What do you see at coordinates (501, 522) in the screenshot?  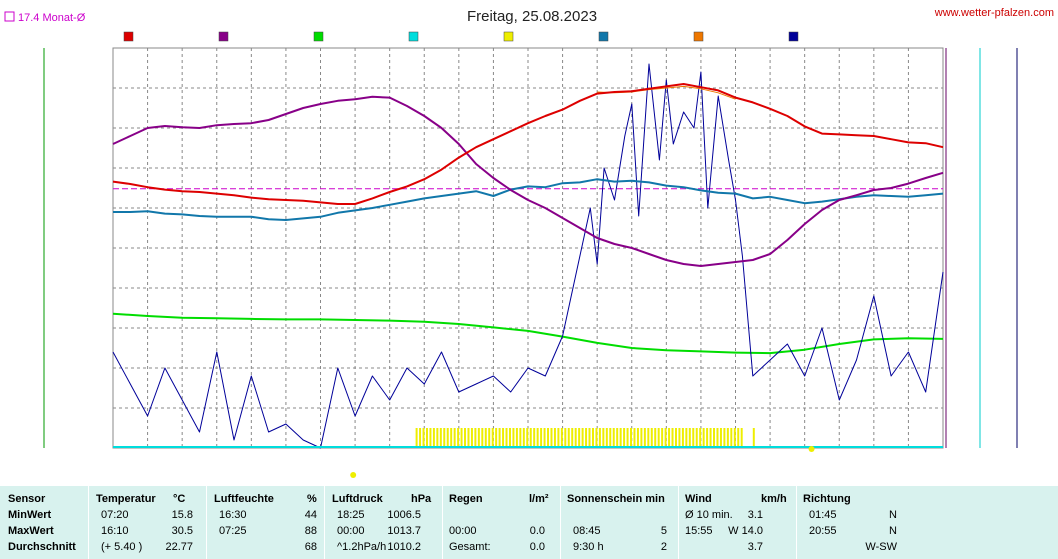 I see `stats-column: Regen l/m² 00:00 0.0 Gesamt: 0.0` at bounding box center [501, 522].